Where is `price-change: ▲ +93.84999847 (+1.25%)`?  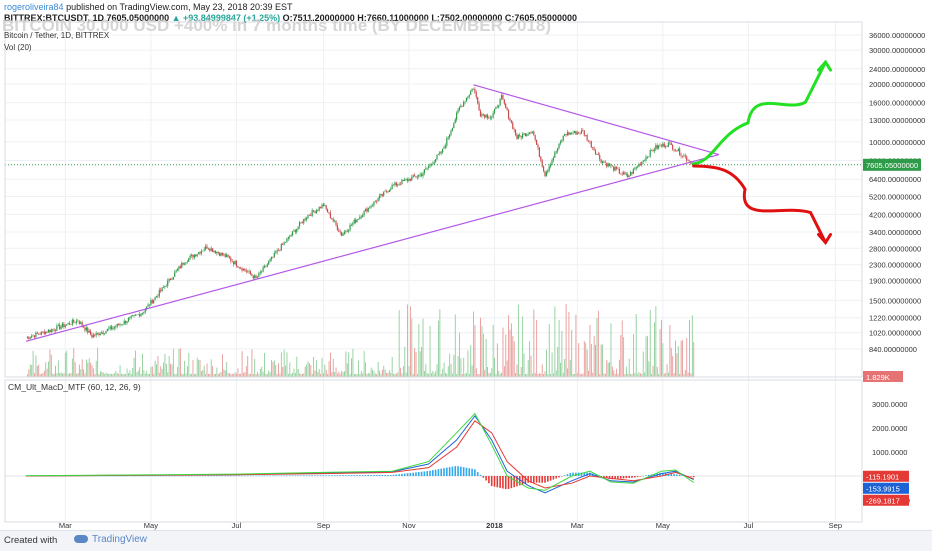
price-change: ▲ +93.84999847 (+1.25%) is located at coordinates (226, 18).